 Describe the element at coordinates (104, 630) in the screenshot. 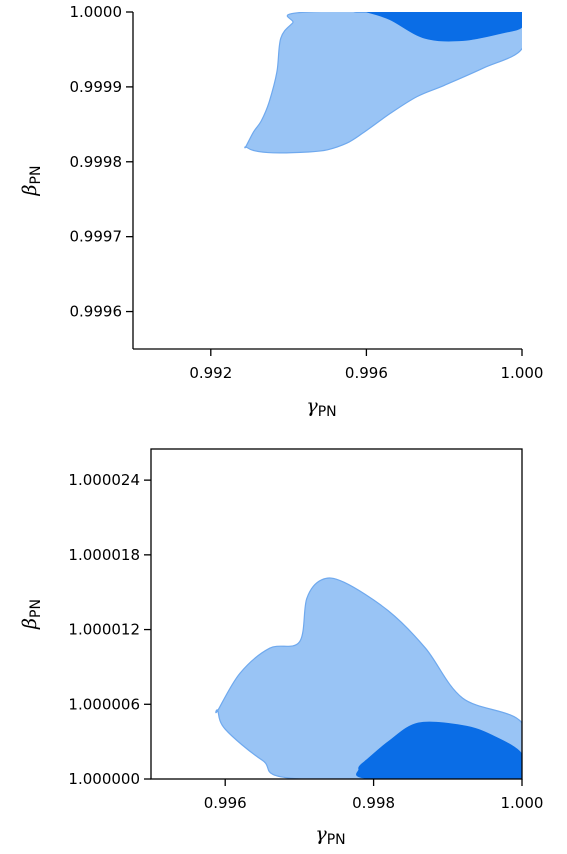

I see `y-tick-label: 1.000012` at that location.